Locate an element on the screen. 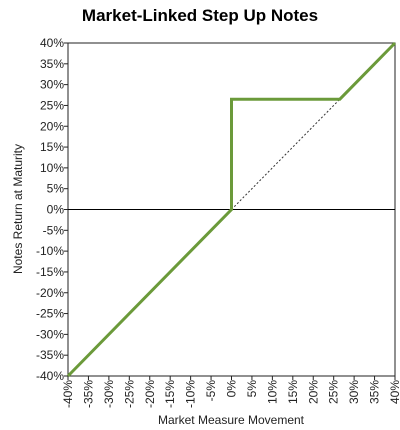 This screenshot has width=400, height=430. x-tick-label: 35% is located at coordinates (375, 392).